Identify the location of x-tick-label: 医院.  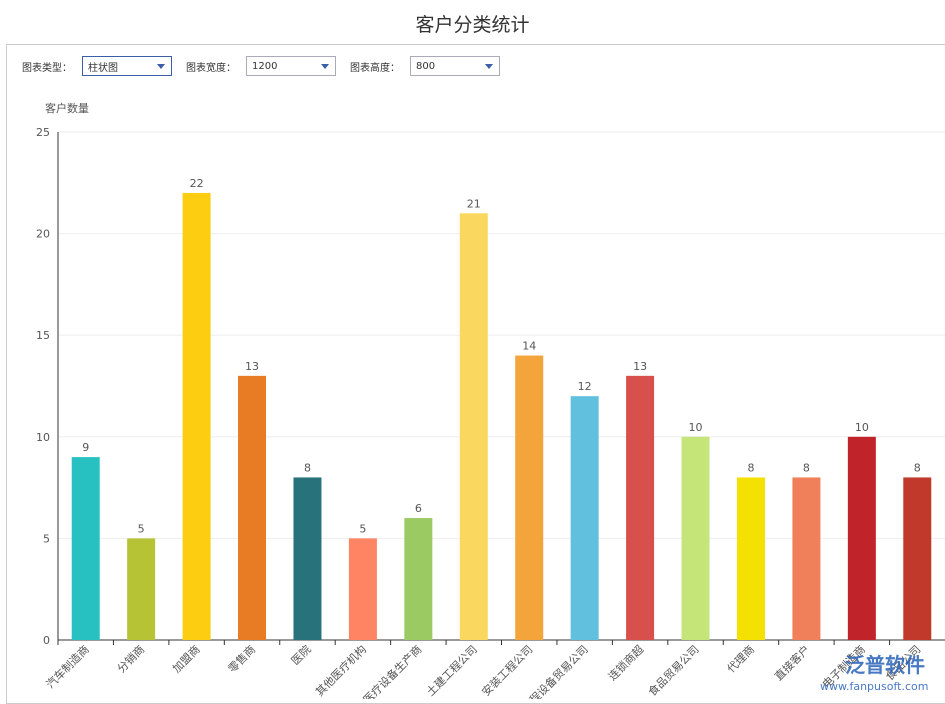
(300, 654).